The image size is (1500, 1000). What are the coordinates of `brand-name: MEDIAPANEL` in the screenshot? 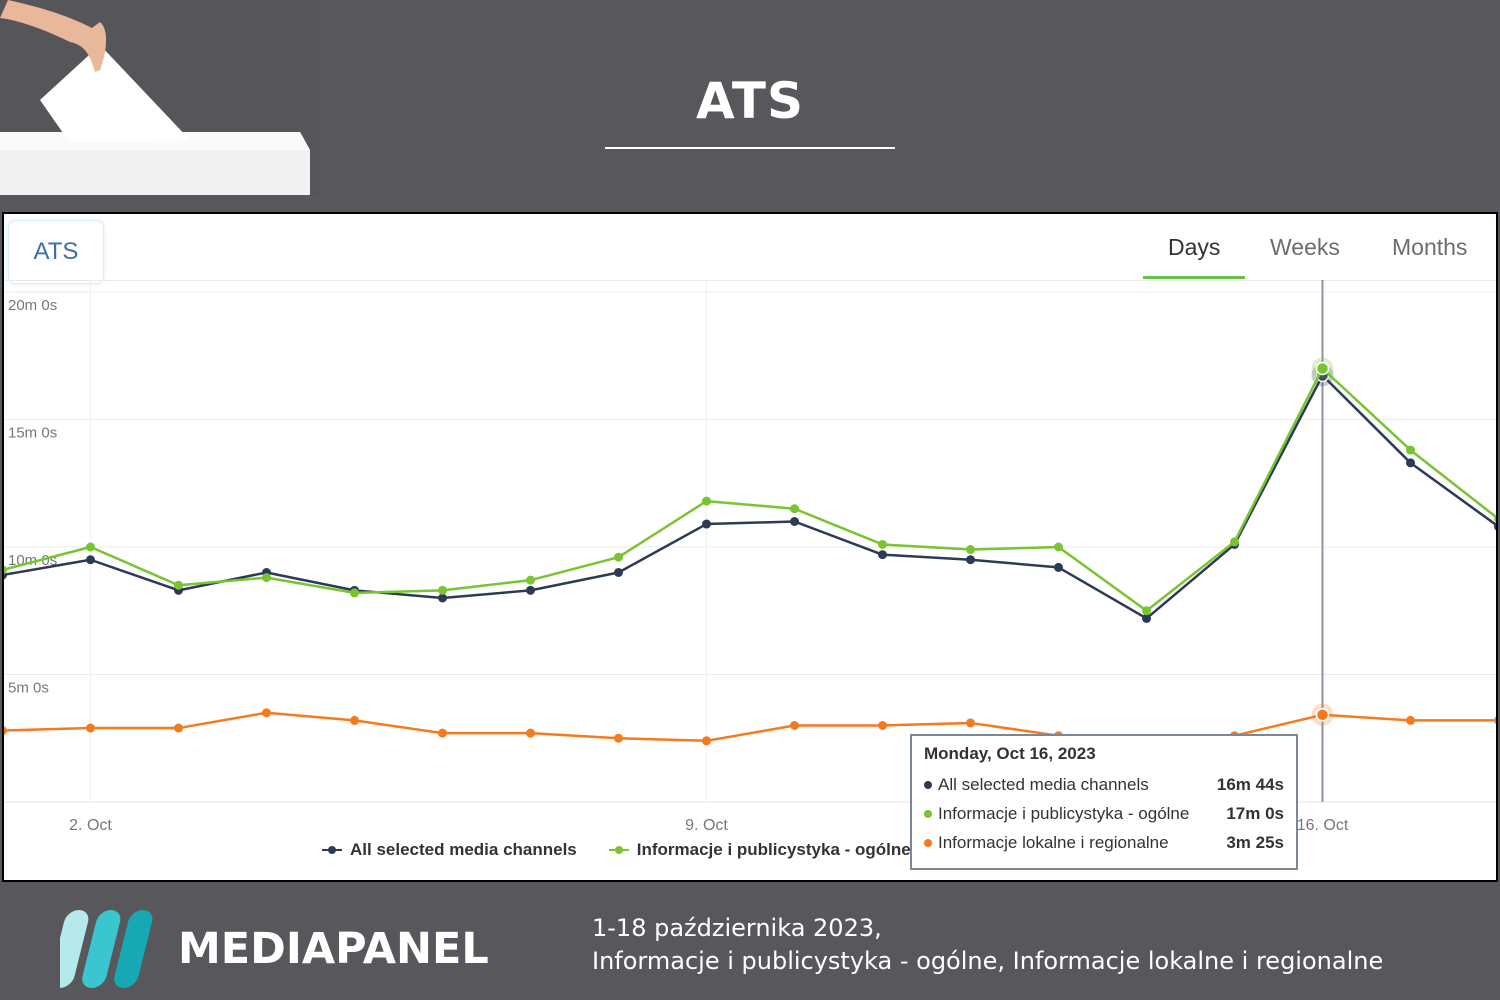 It's located at (333, 949).